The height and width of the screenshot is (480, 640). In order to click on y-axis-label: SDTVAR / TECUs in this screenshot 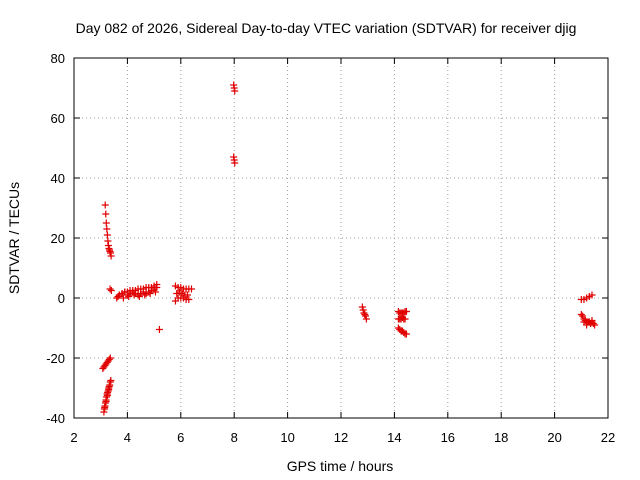, I will do `click(14, 238)`.